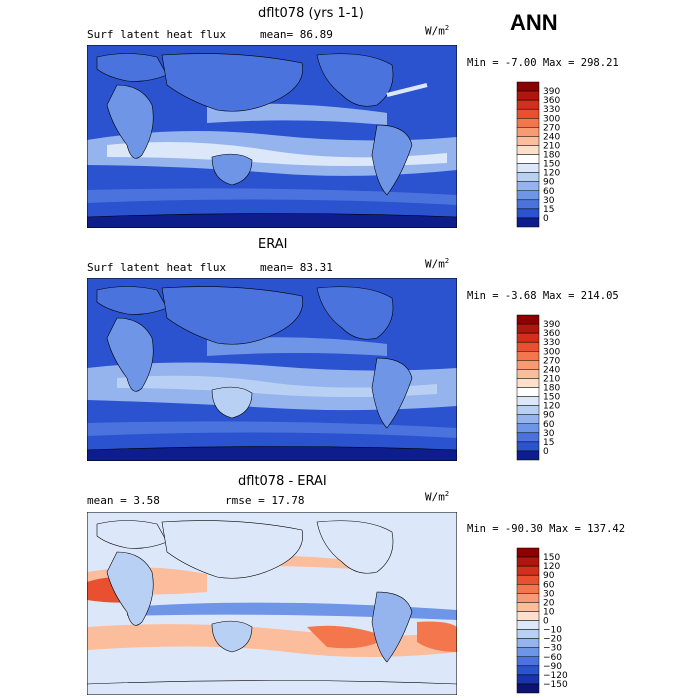 This screenshot has width=700, height=700. I want to click on warm-anomaly-south, so click(272, 640).